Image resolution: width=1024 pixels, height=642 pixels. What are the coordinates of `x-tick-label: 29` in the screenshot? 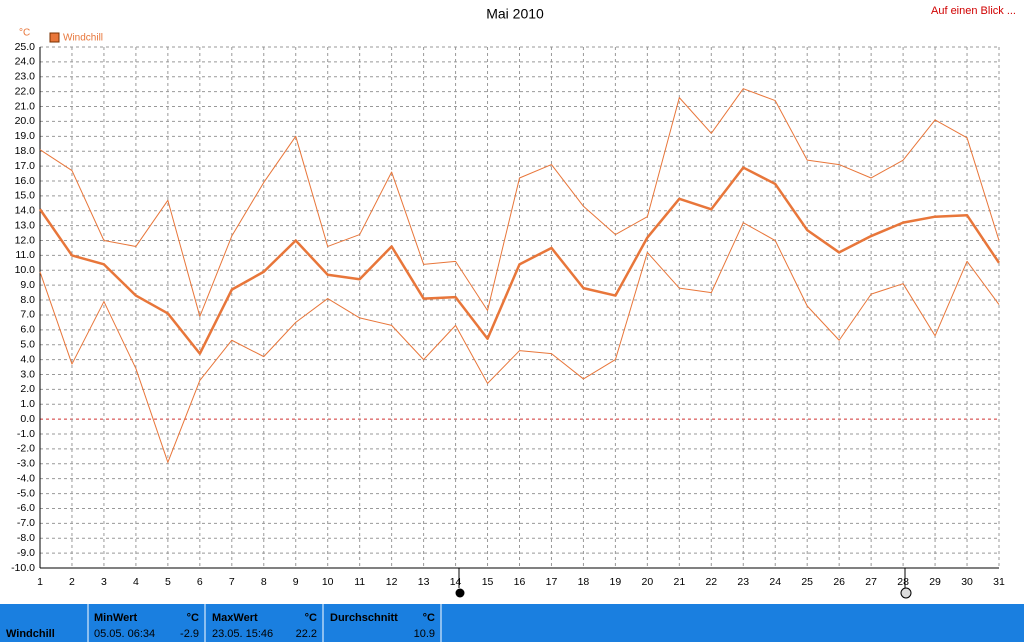 It's located at (935, 582).